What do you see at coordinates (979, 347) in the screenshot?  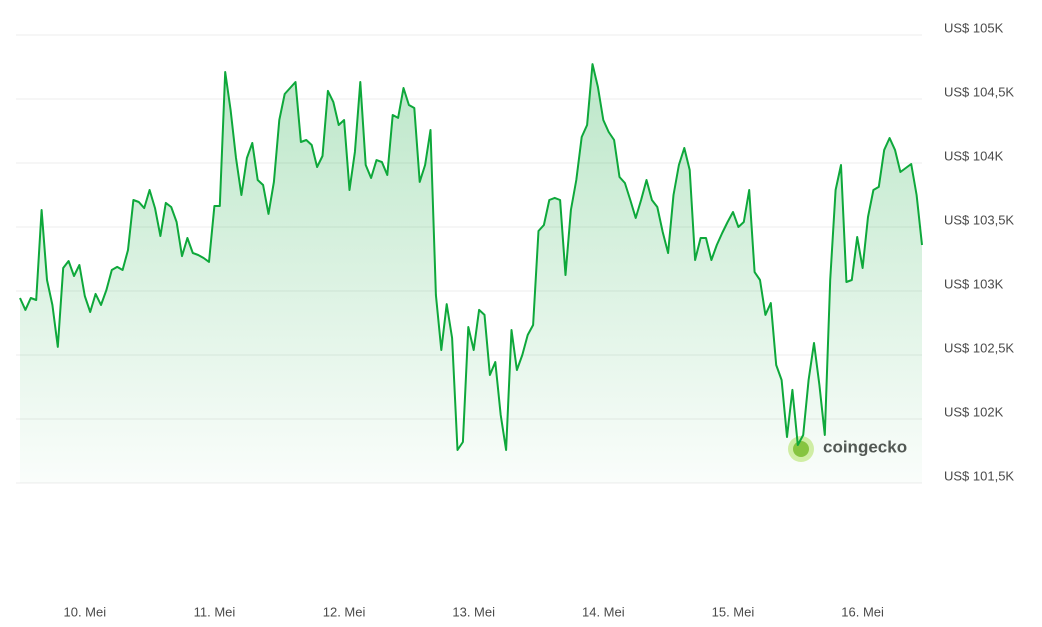 I see `y-tick-label: US$ 102,5K` at bounding box center [979, 347].